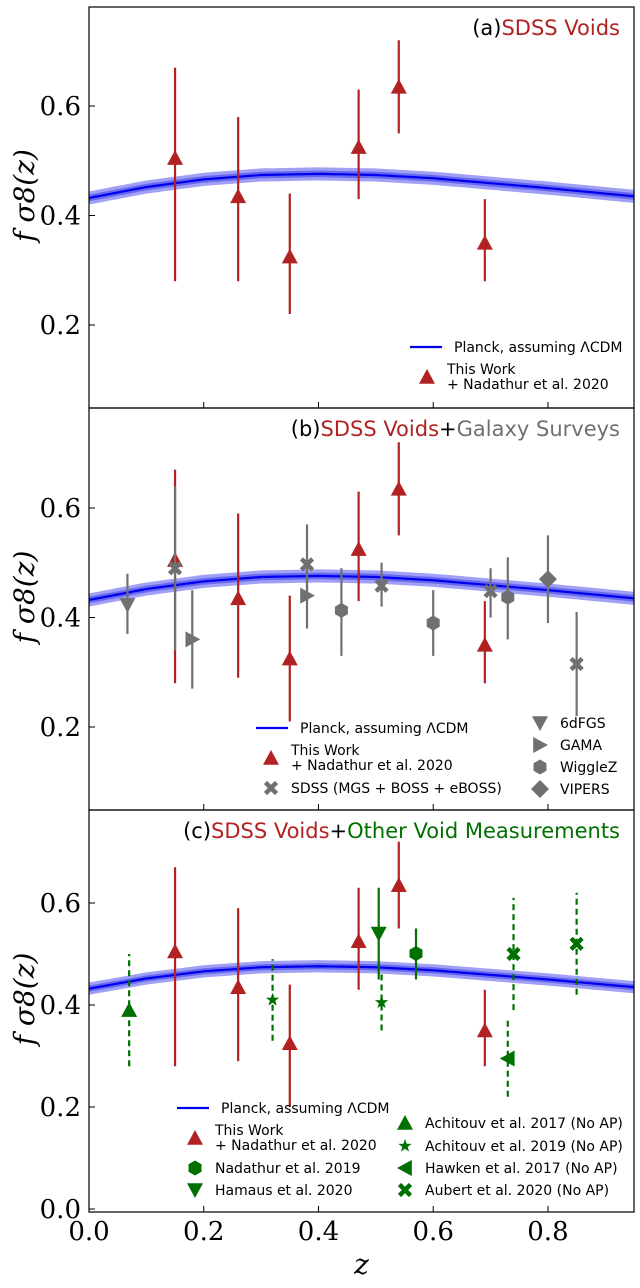 The image size is (640, 1288). What do you see at coordinates (583, 724) in the screenshot?
I see `legend-label: 6dFGS` at bounding box center [583, 724].